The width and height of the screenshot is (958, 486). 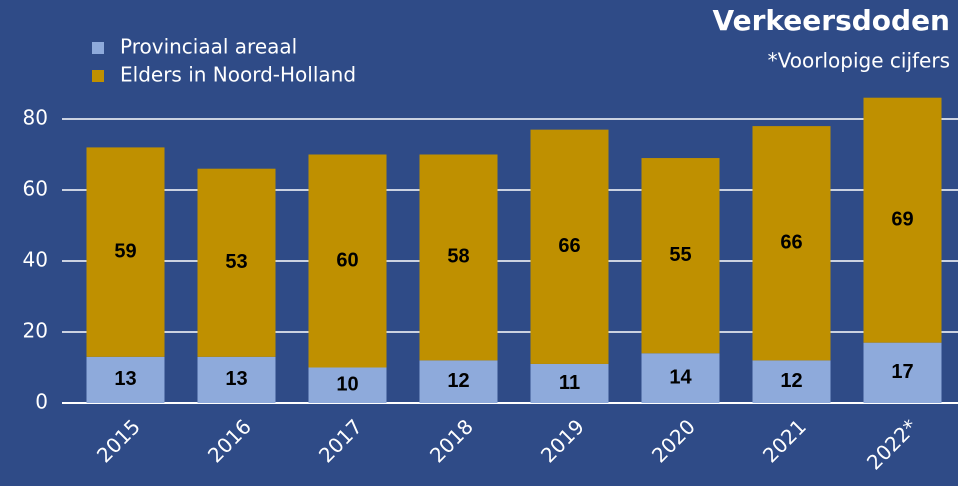 I want to click on data-label: 59, so click(x=125, y=251).